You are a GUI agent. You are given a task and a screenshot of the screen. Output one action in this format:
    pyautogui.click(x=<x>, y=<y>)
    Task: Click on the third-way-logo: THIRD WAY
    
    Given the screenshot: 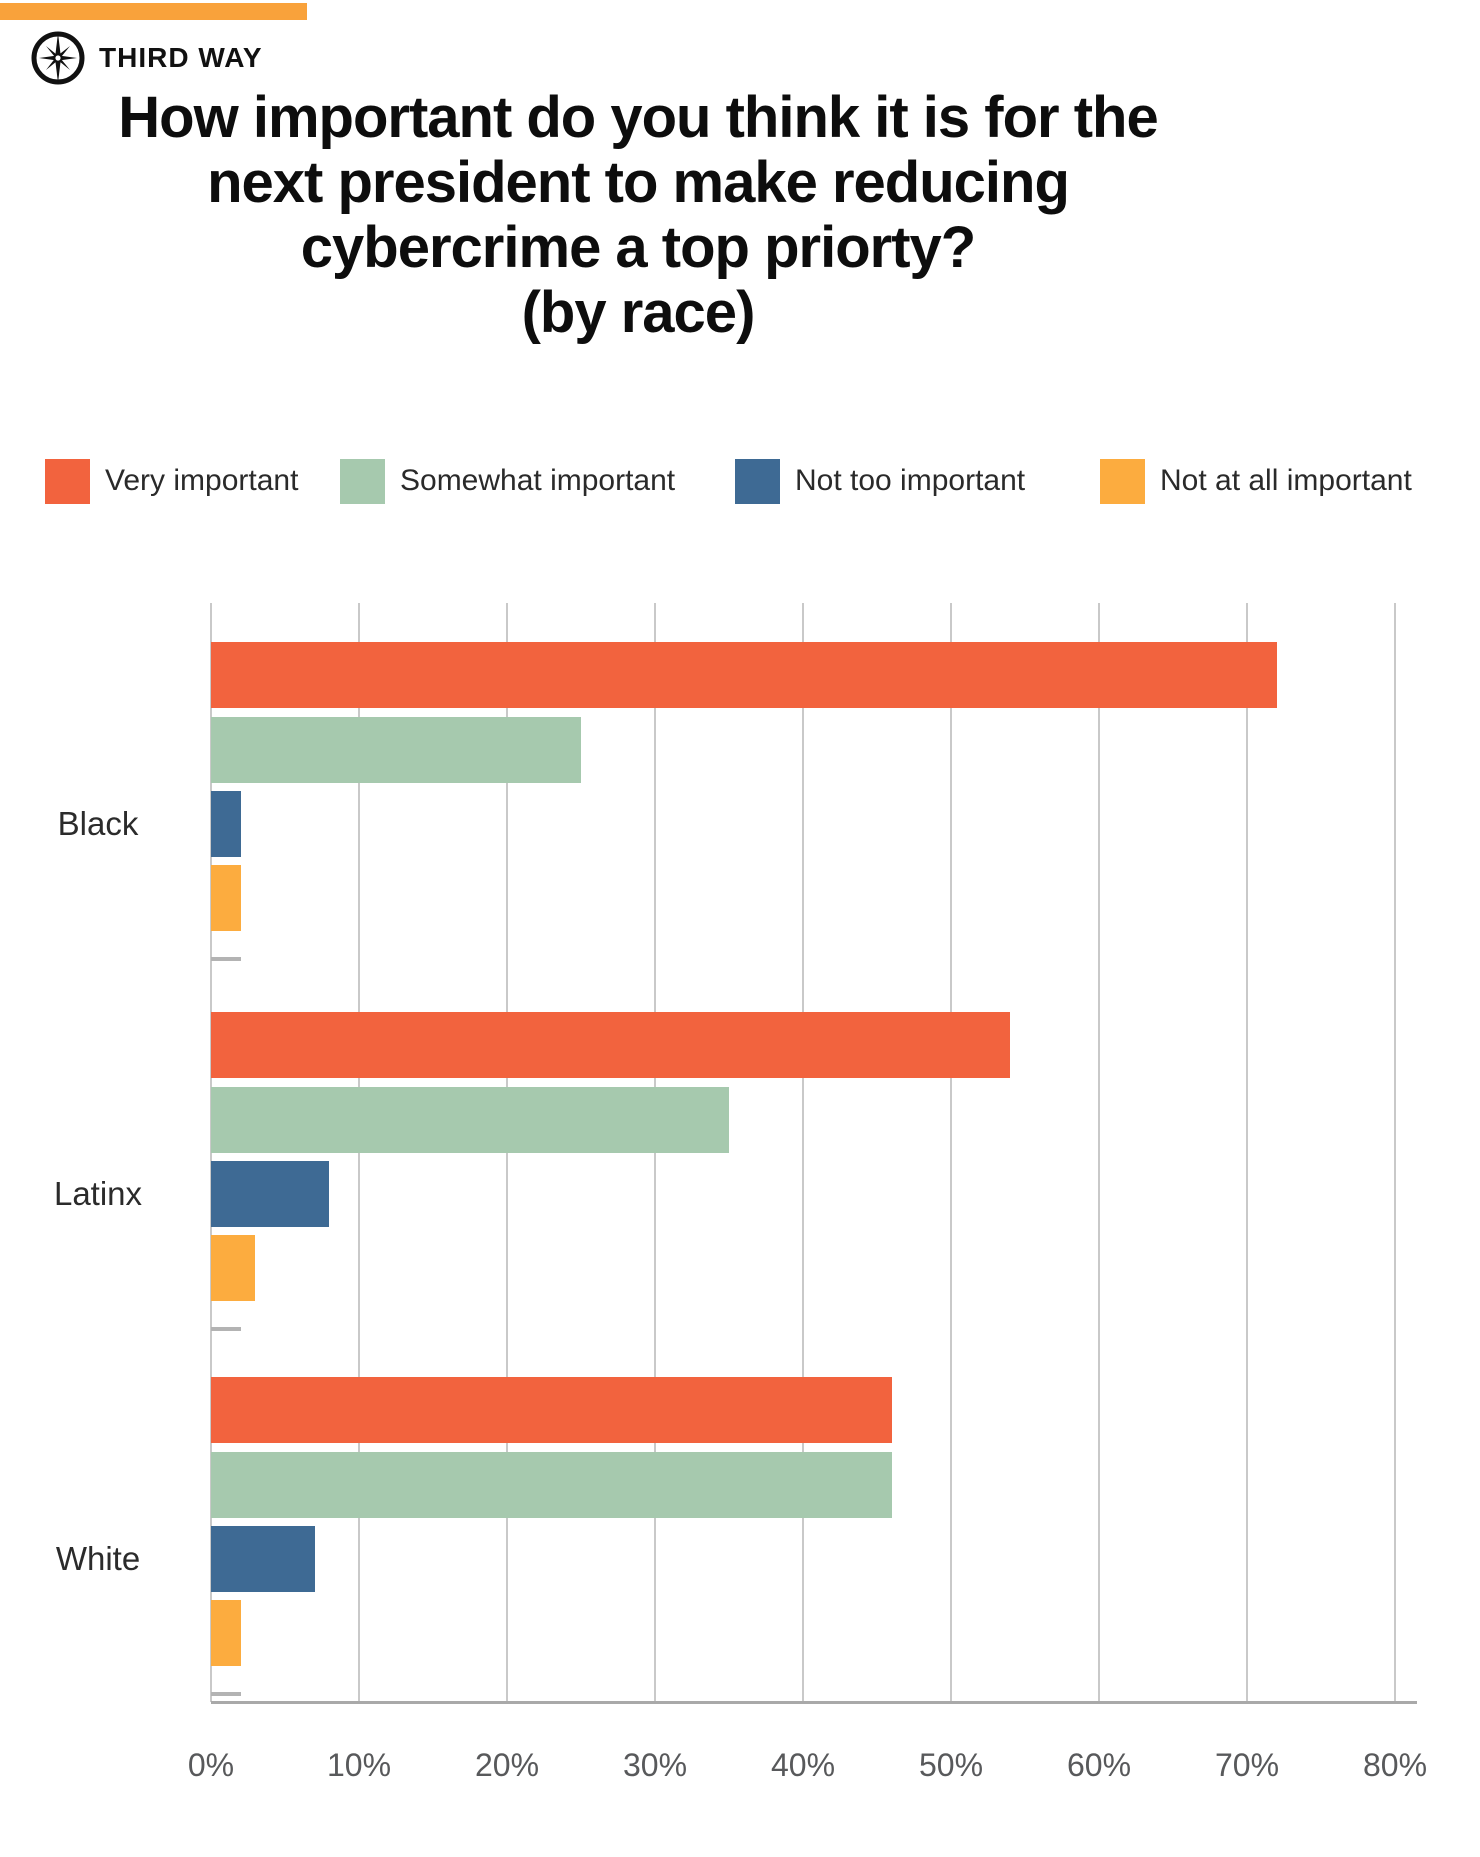 What is the action you would take?
    pyautogui.click(x=146, y=58)
    